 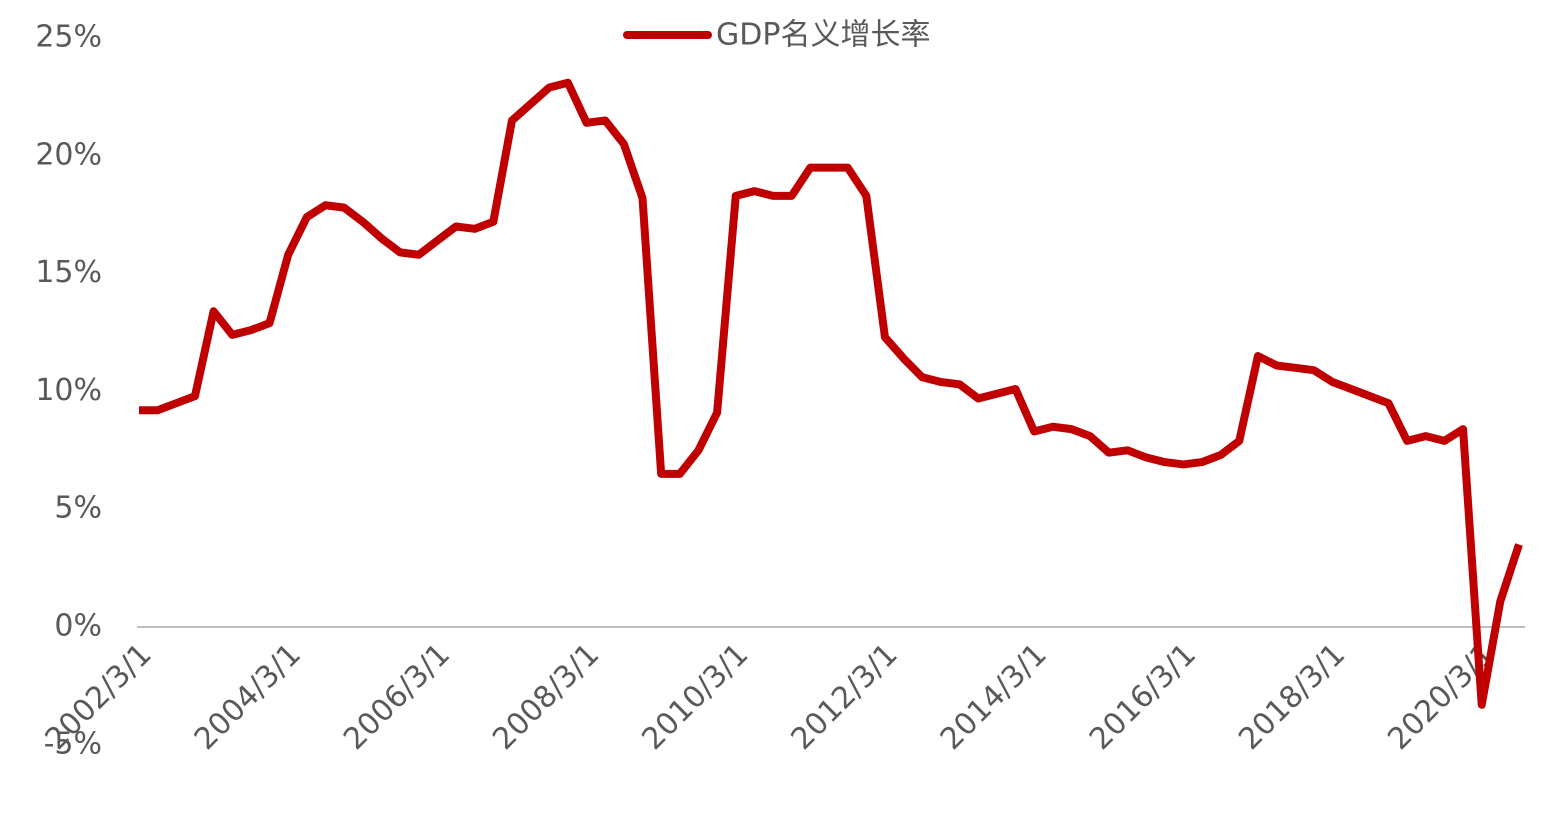 What do you see at coordinates (68, 154) in the screenshot?
I see `y-tick-label: 20%` at bounding box center [68, 154].